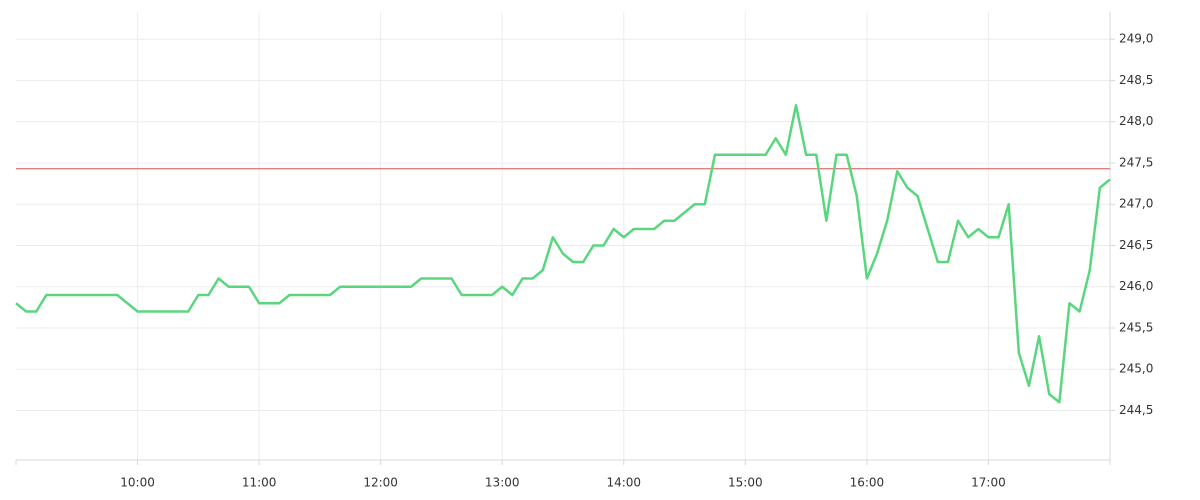 The image size is (1200, 500). I want to click on y-tick-label: 244,5, so click(1136, 410).